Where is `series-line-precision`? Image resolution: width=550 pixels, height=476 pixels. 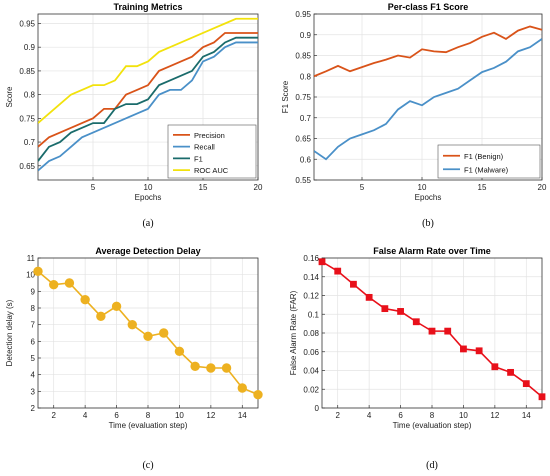 series-line-precision is located at coordinates (148, 90).